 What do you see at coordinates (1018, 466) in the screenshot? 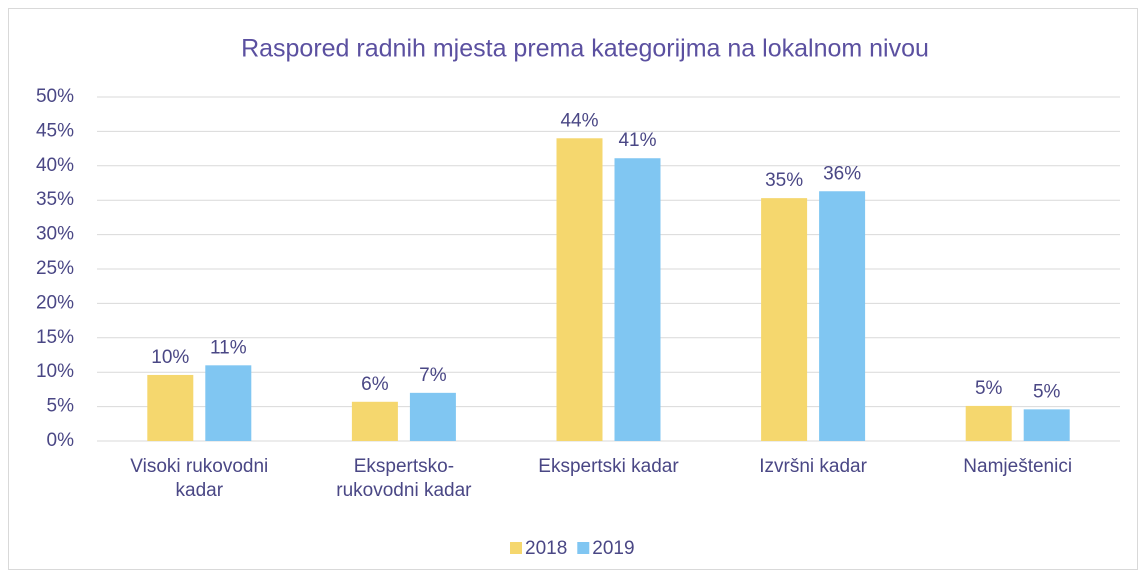
I see `x-tick-label: Namještenici` at bounding box center [1018, 466].